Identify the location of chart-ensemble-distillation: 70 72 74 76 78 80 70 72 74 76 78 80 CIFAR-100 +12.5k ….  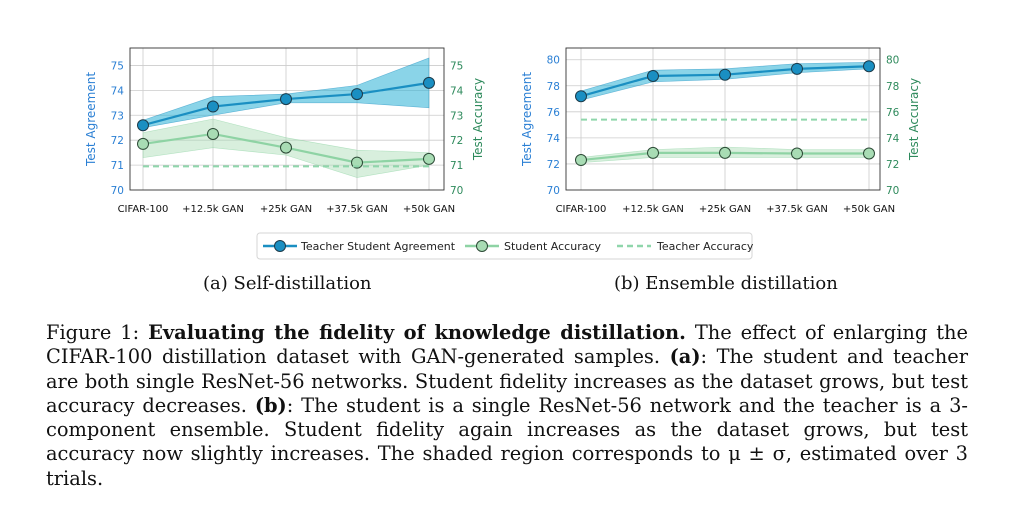
(720, 131).